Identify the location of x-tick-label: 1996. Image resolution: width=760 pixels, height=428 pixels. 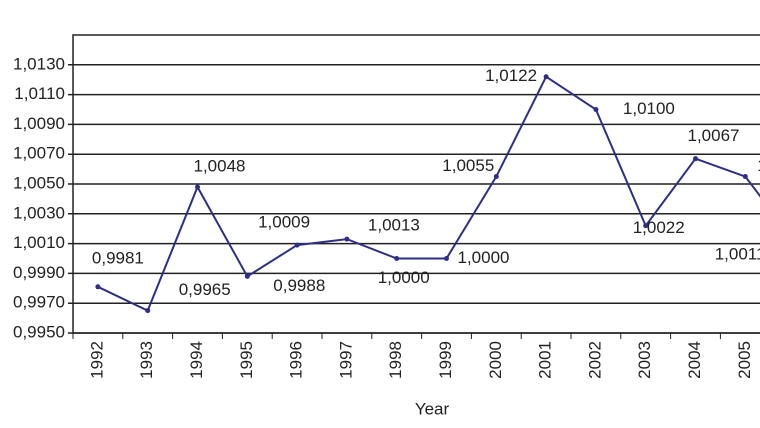
(296, 360).